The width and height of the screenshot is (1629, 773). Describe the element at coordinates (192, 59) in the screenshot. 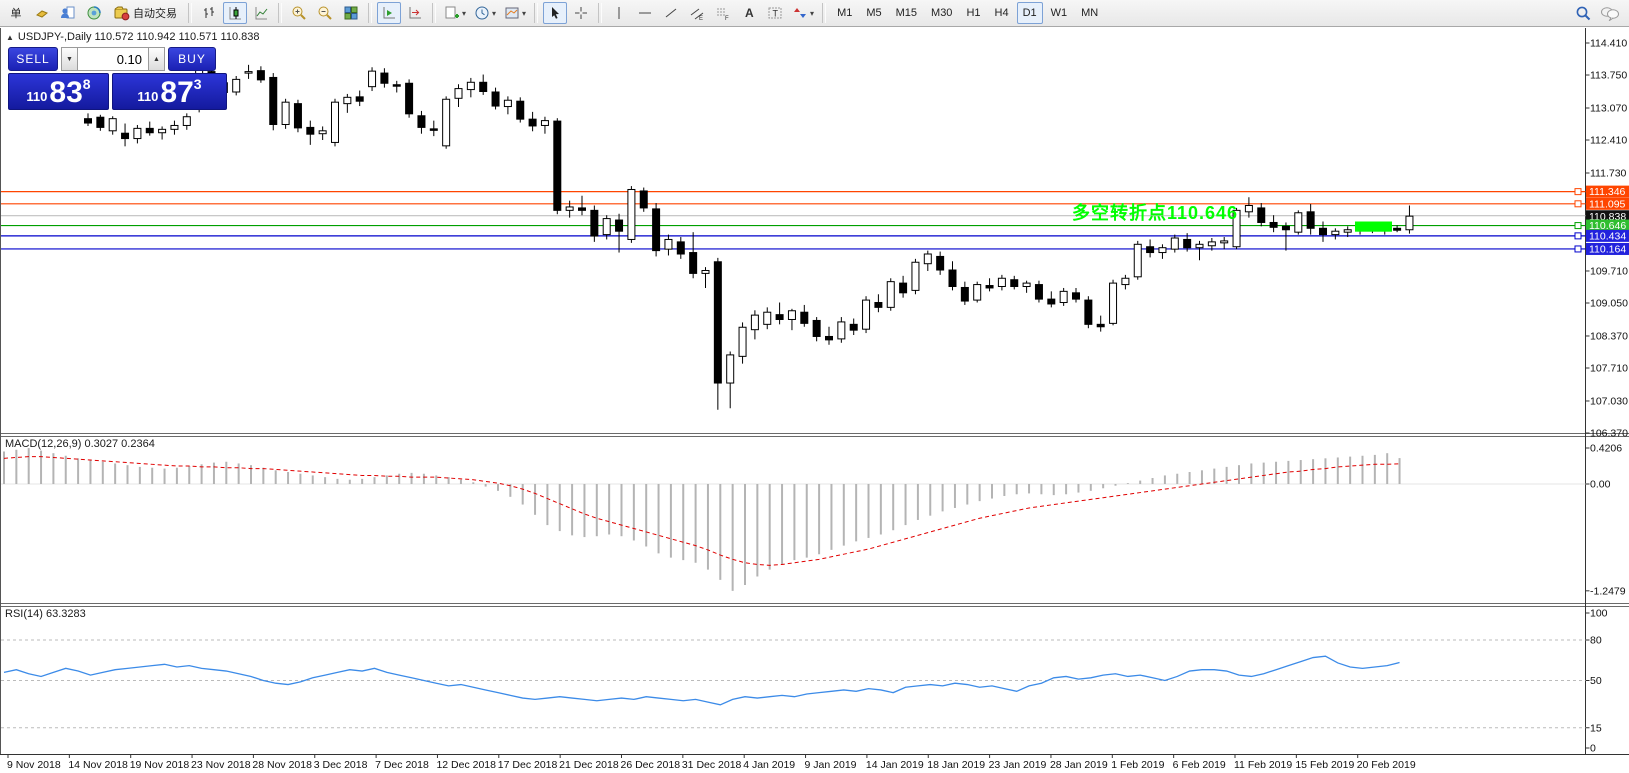

I see `buy-button: BUY` at that location.